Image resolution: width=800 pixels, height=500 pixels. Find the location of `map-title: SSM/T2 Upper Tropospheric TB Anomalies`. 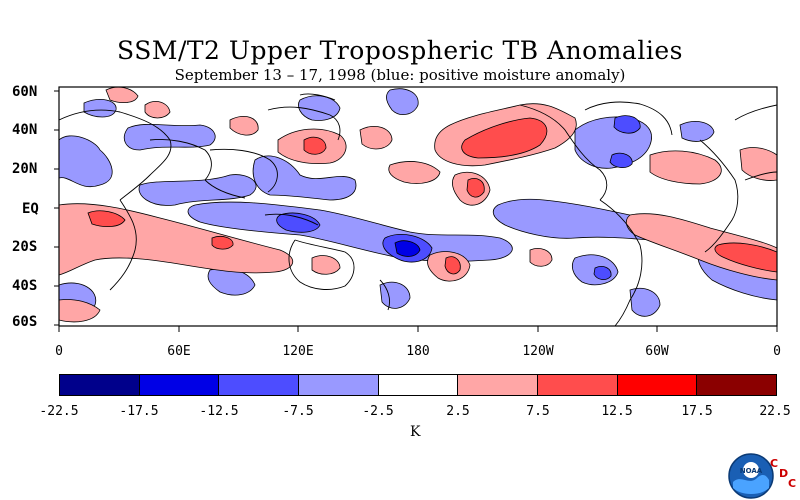

map-title: SSM/T2 Upper Tropospheric TB Anomalies is located at coordinates (400, 50).